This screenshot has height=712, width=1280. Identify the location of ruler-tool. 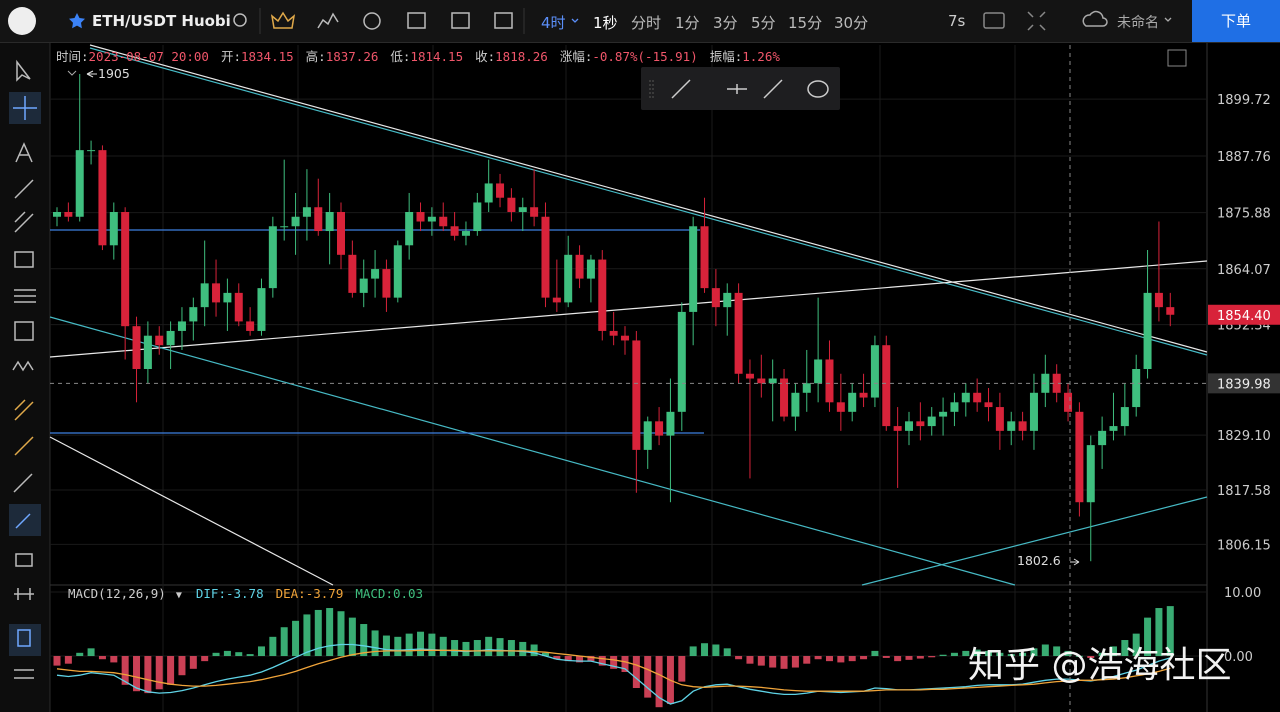
(23, 483).